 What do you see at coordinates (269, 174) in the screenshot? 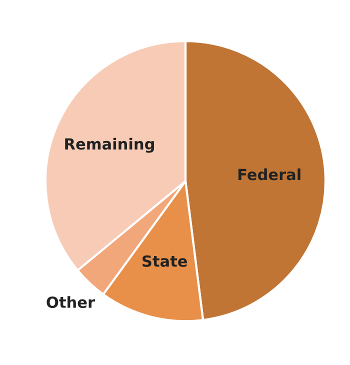
I see `slice-label: Federal` at bounding box center [269, 174].